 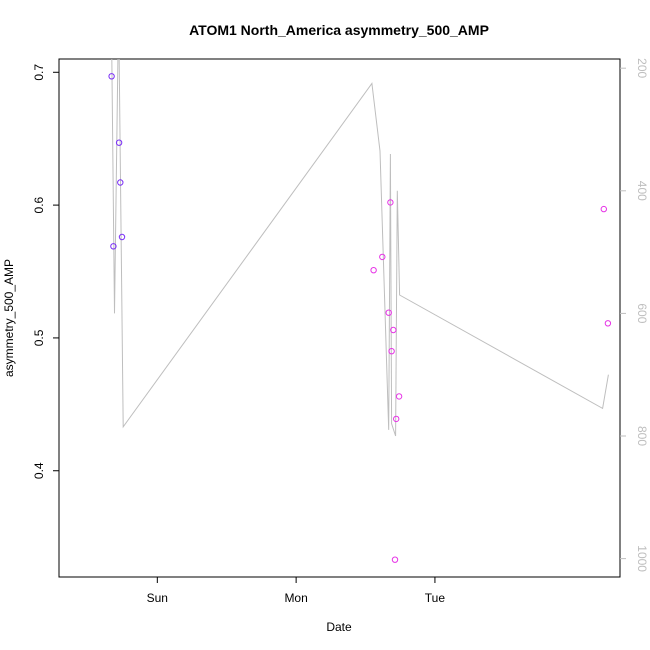 What do you see at coordinates (642, 436) in the screenshot?
I see `y-right-tick-label: 800` at bounding box center [642, 436].